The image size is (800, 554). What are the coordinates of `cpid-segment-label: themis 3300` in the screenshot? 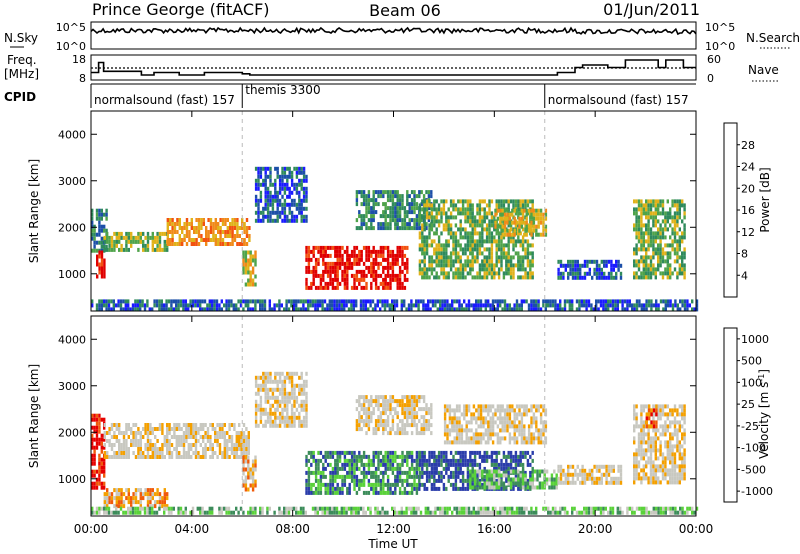 It's located at (282, 90).